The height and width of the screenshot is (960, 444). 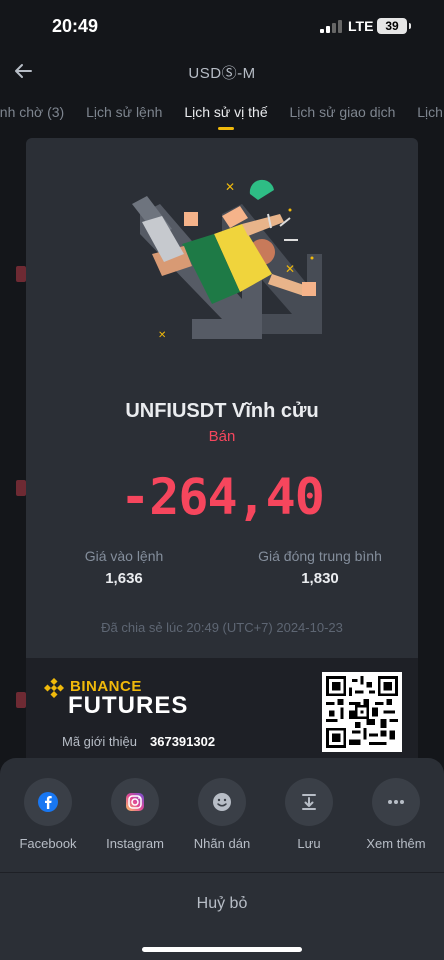 I want to click on falling-figure-illustration: ✕ ✕ ✕, so click(x=227, y=260).